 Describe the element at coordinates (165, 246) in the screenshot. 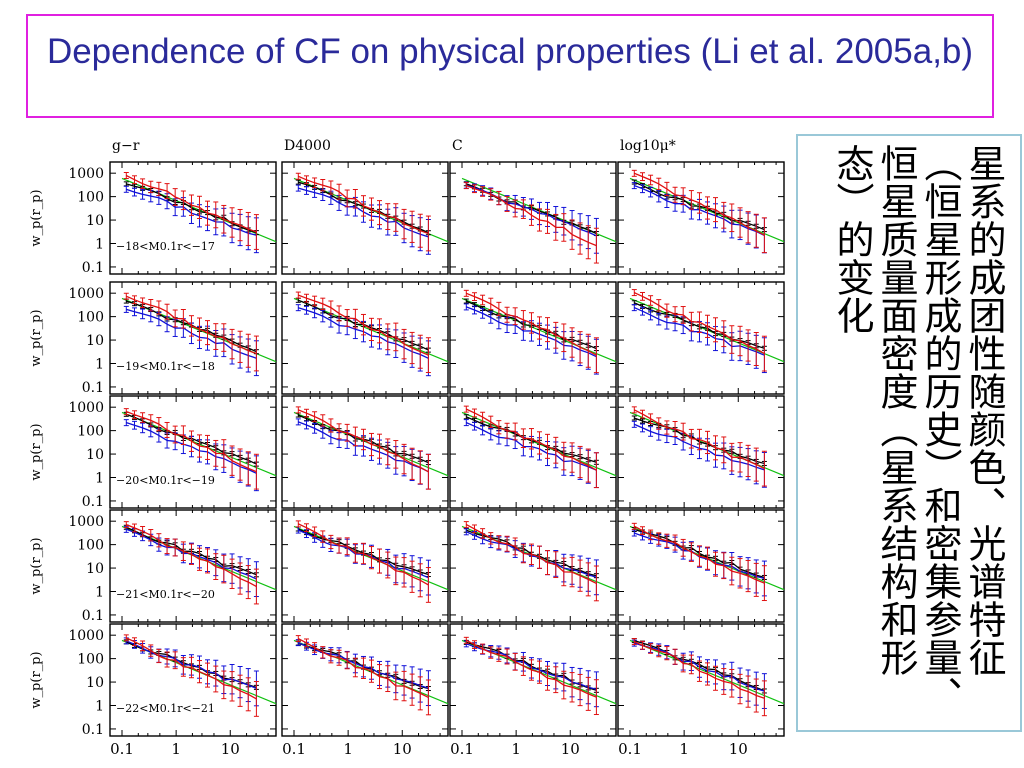

I see `row-label: −18<M0.1r<−17` at that location.